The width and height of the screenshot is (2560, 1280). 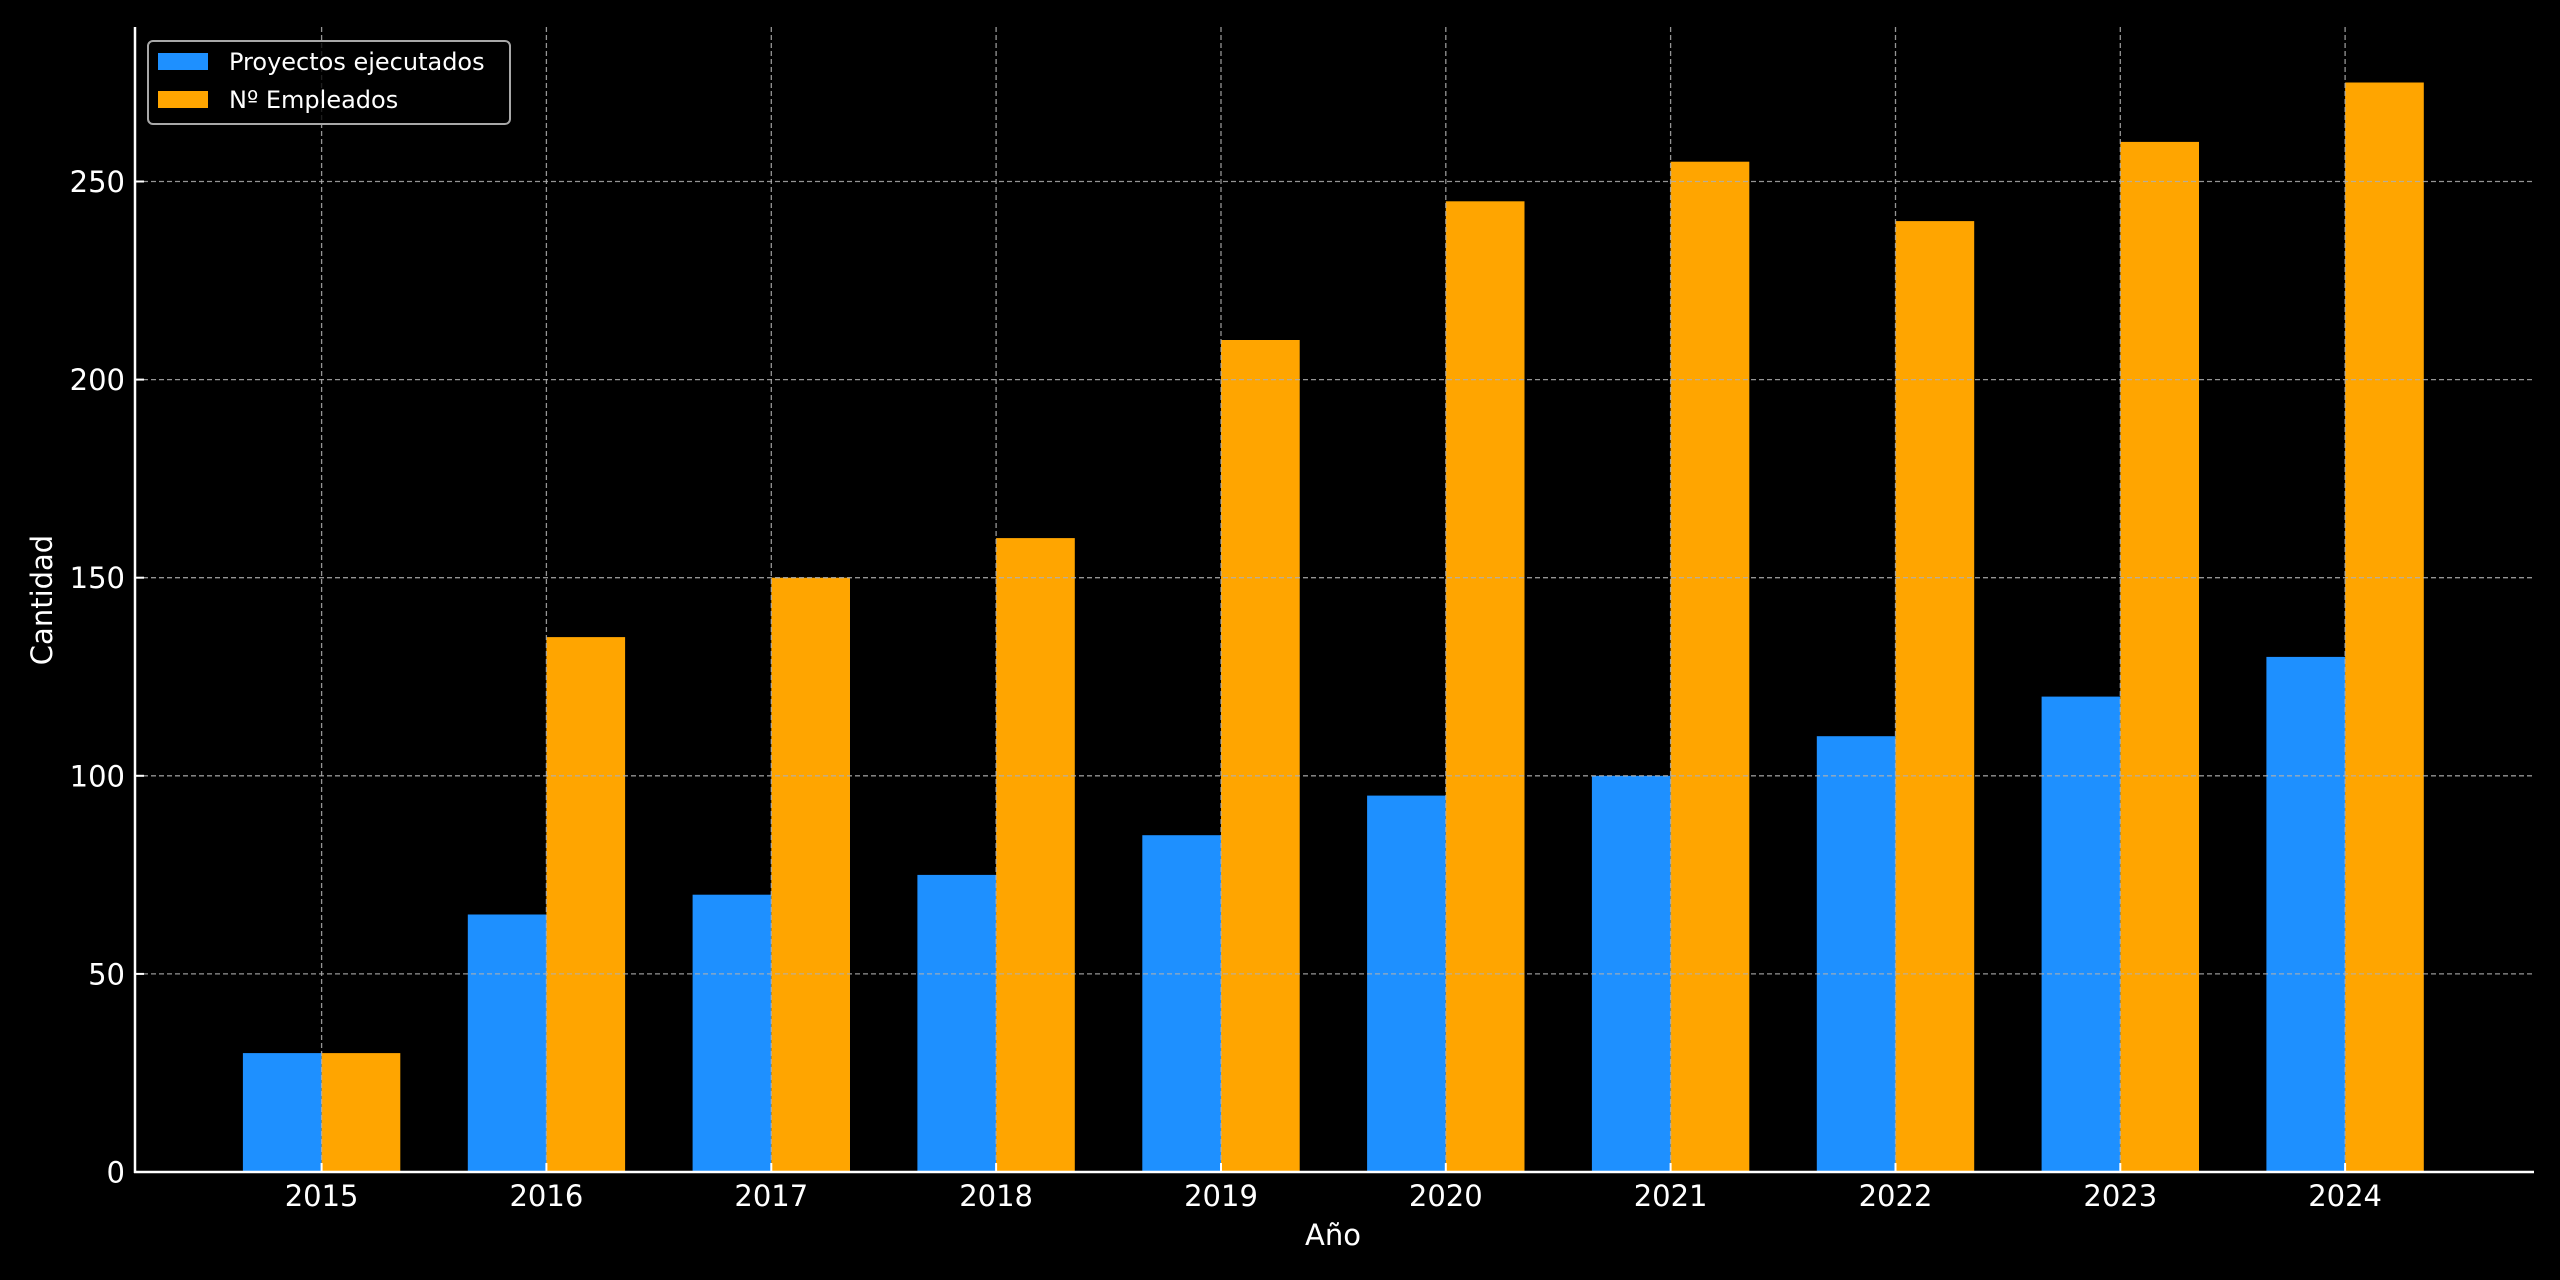 What do you see at coordinates (1333, 1188) in the screenshot?
I see `x-ticks: 2015 2016 2017 2018 2019 2020 2021 2022 2023 2024` at bounding box center [1333, 1188].